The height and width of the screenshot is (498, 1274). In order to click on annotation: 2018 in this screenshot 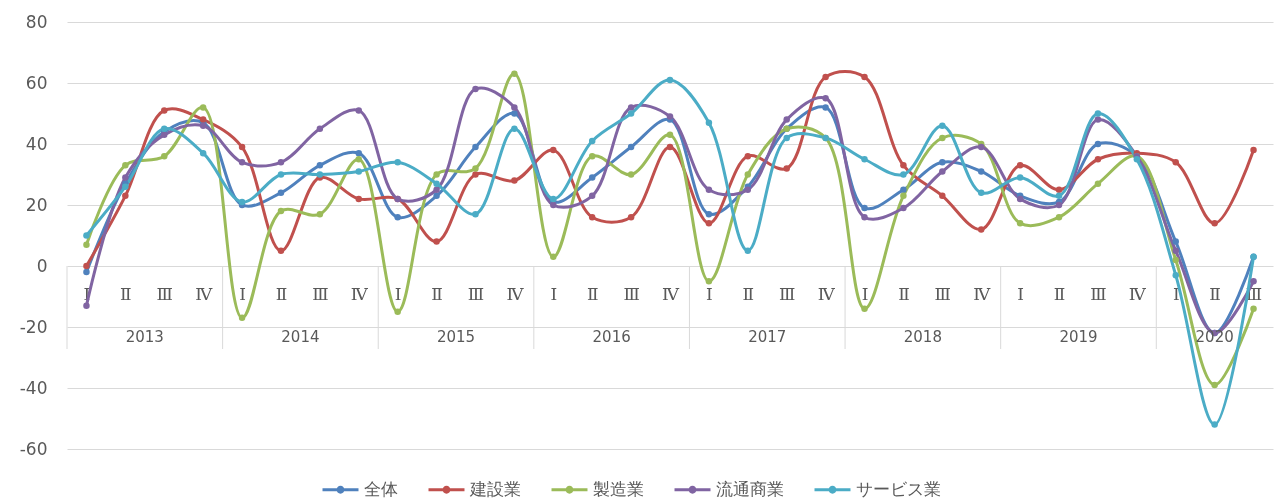, I will do `click(922, 337)`.